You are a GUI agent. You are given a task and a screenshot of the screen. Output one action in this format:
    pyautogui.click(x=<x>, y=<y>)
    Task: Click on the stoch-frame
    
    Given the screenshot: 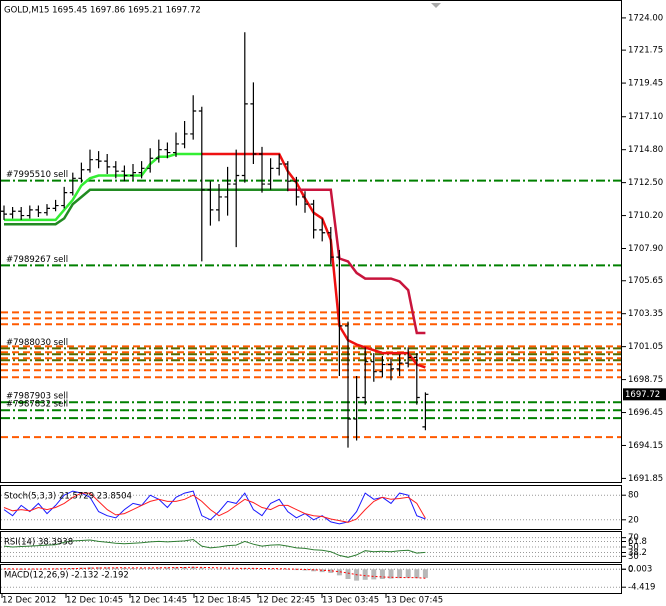 What is the action you would take?
    pyautogui.click(x=311, y=507)
    